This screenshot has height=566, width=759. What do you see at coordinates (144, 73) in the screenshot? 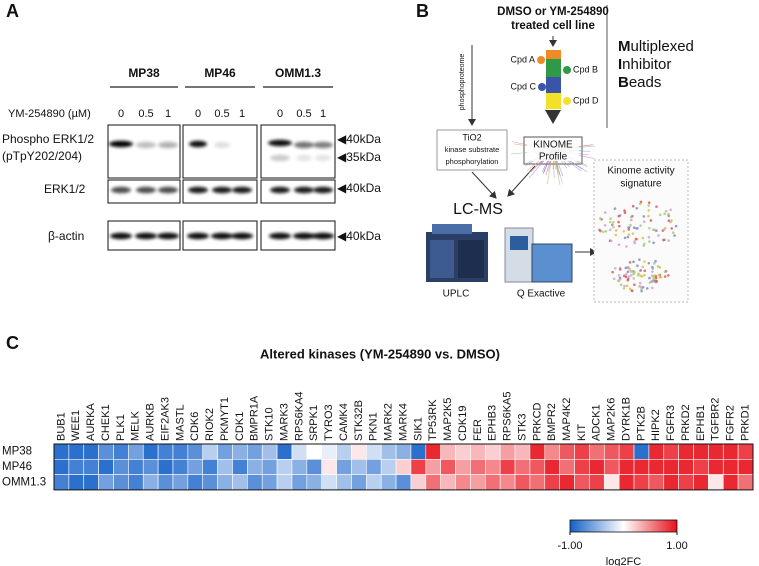
I see `cell-line-label: MP38` at bounding box center [144, 73].